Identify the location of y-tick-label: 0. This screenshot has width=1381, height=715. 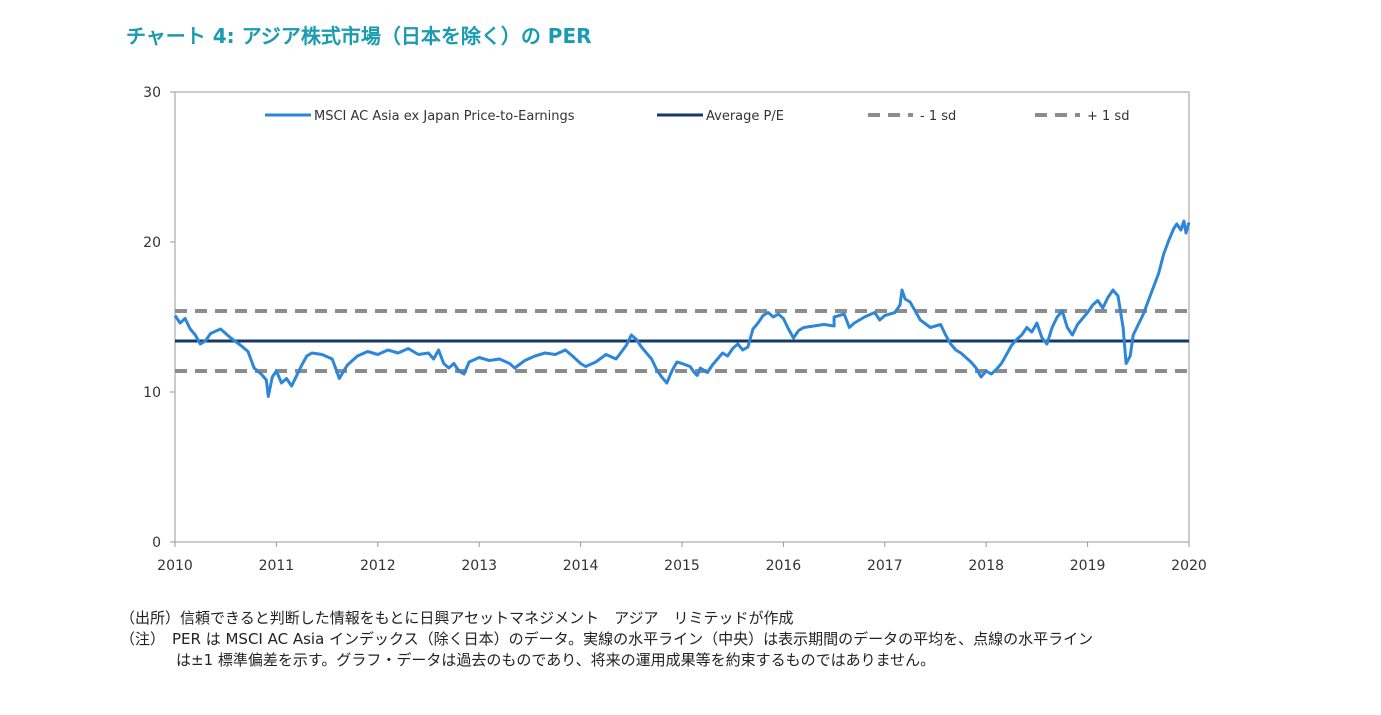
(156, 543).